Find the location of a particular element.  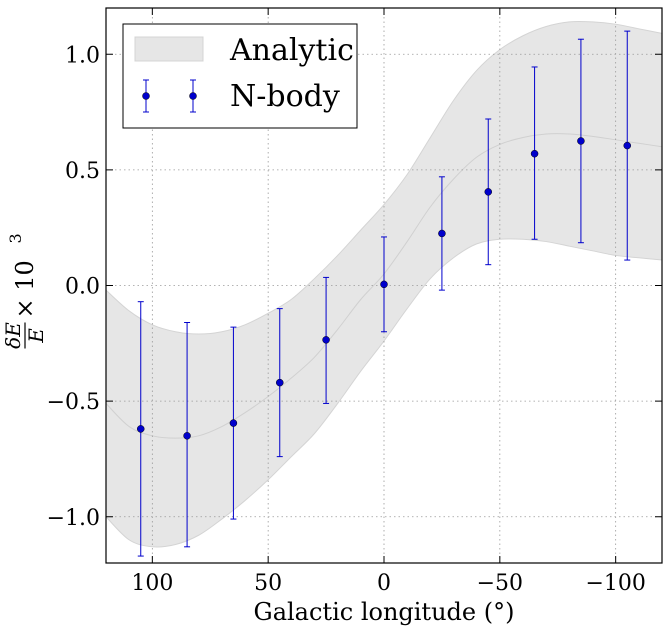

y-tick-label: 0.5 is located at coordinates (82, 171).